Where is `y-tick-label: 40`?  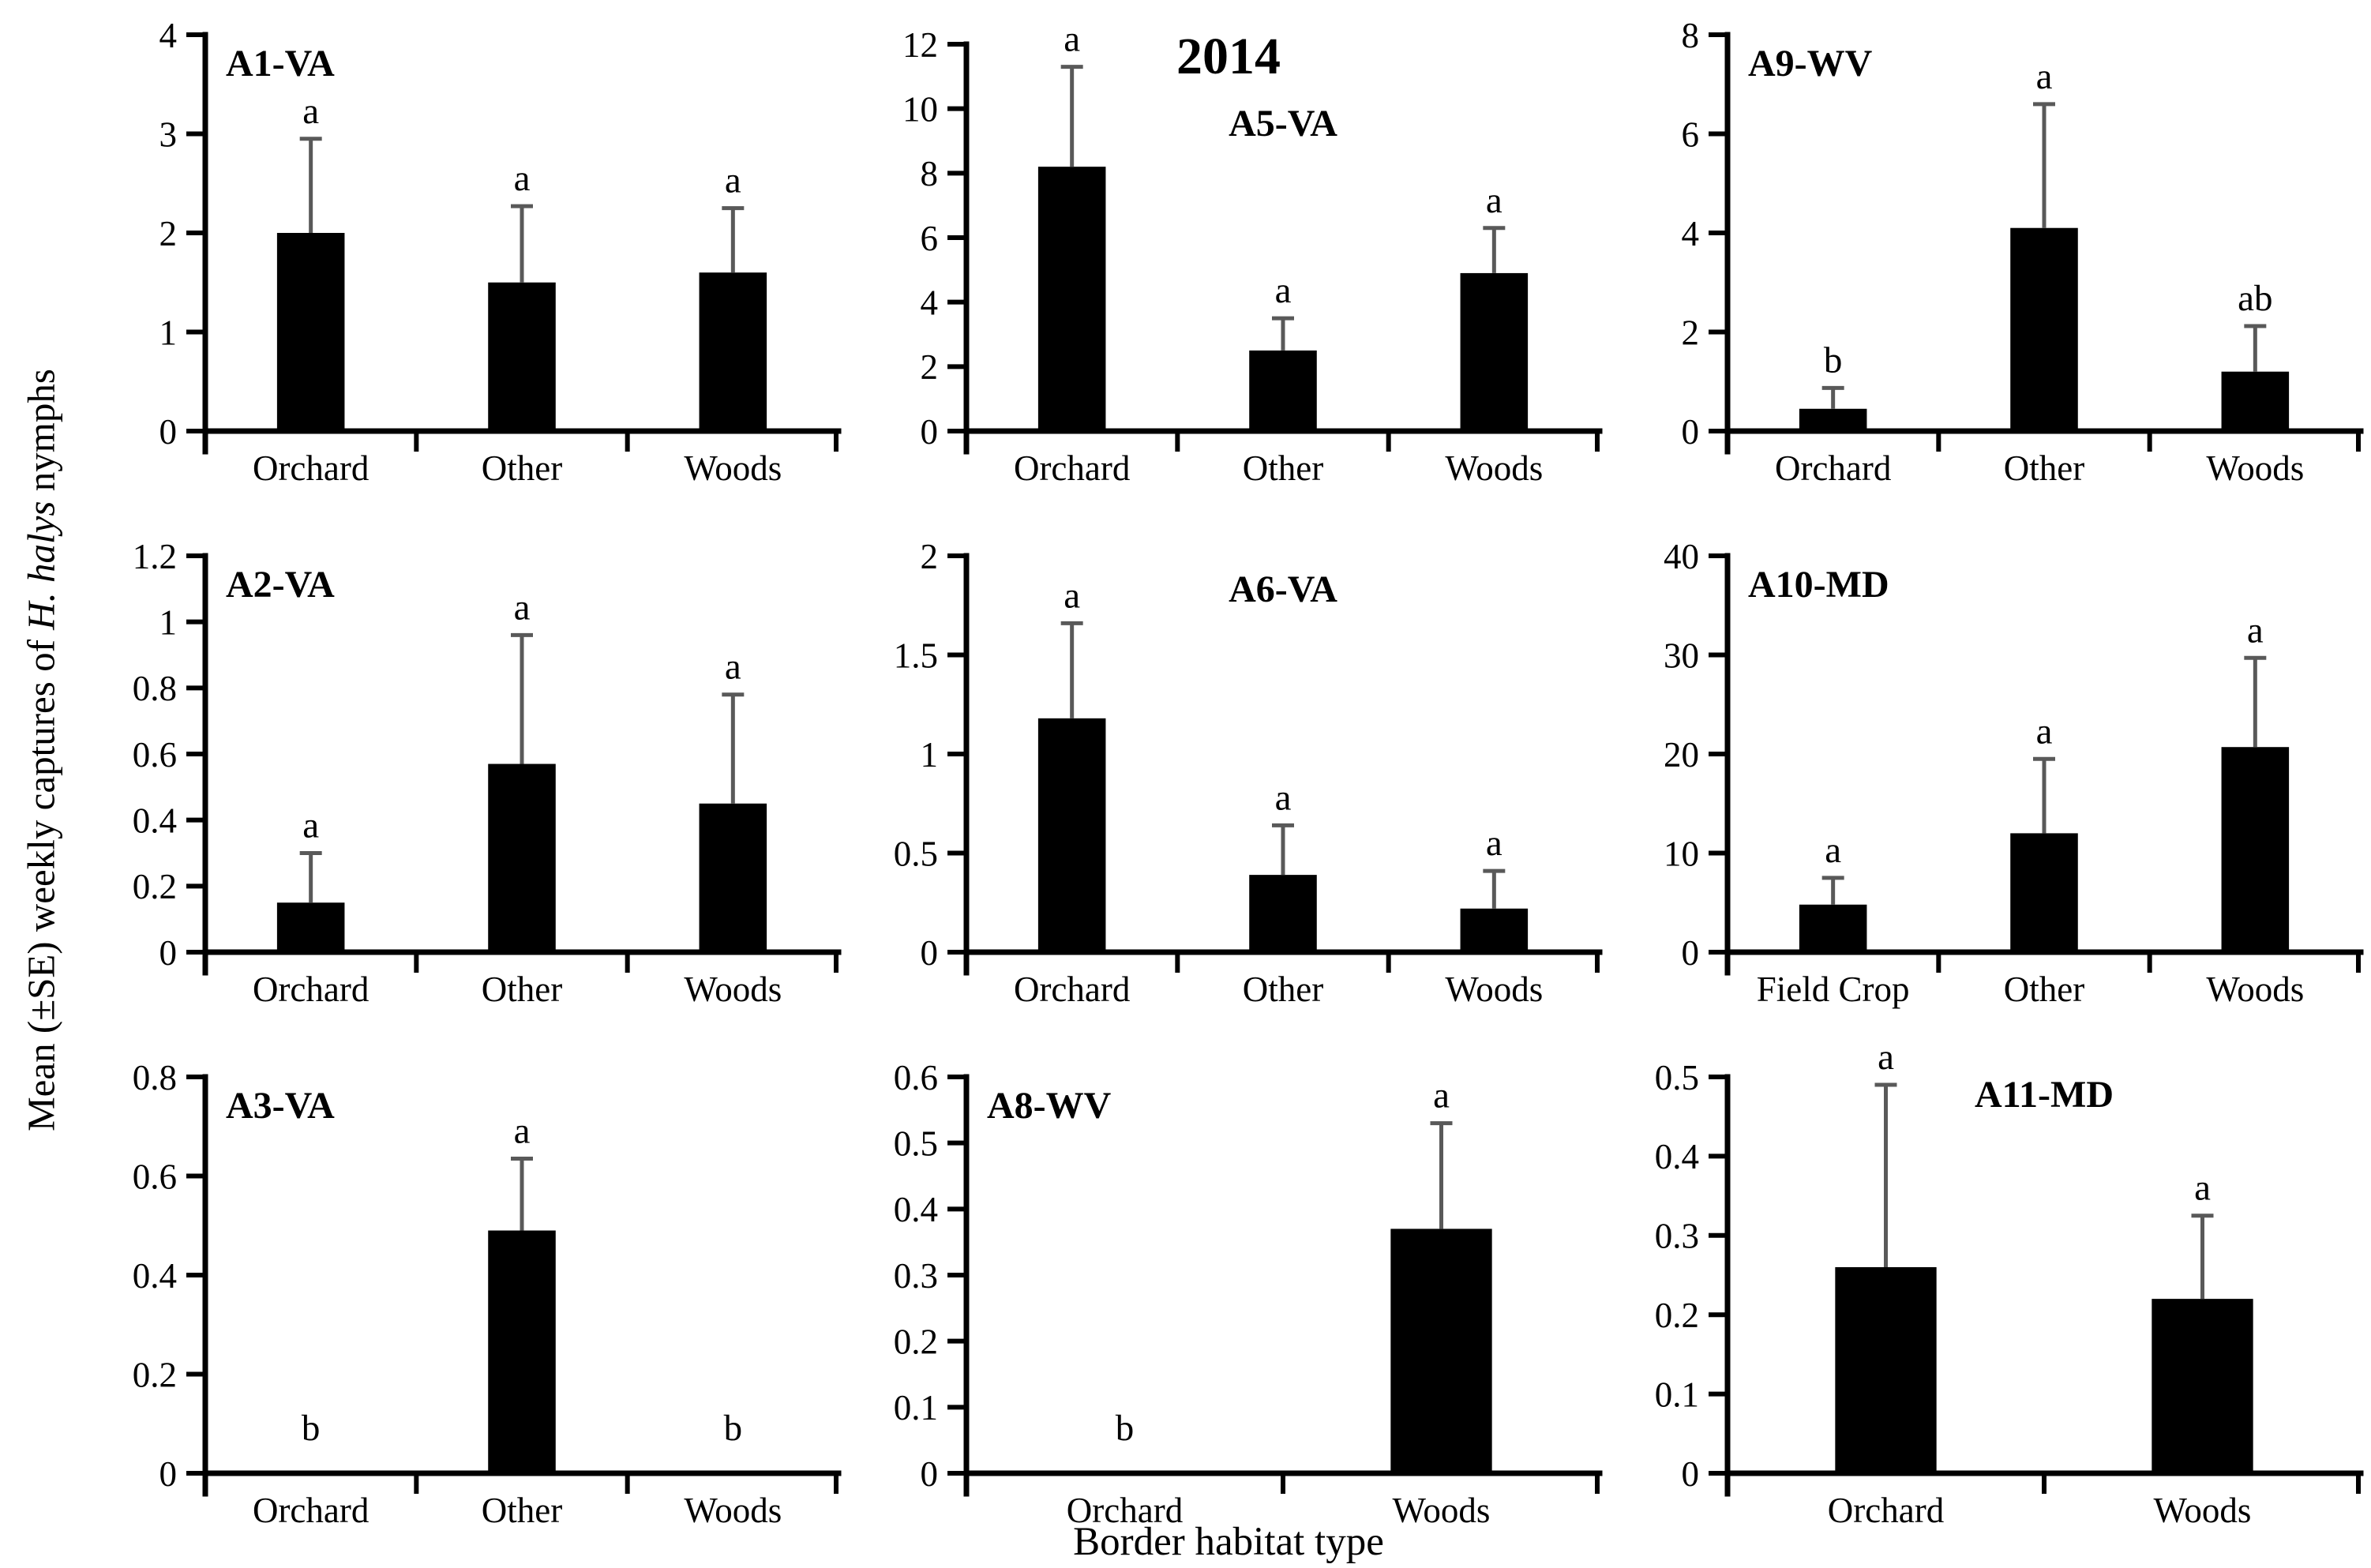 y-tick-label: 40 is located at coordinates (1681, 556).